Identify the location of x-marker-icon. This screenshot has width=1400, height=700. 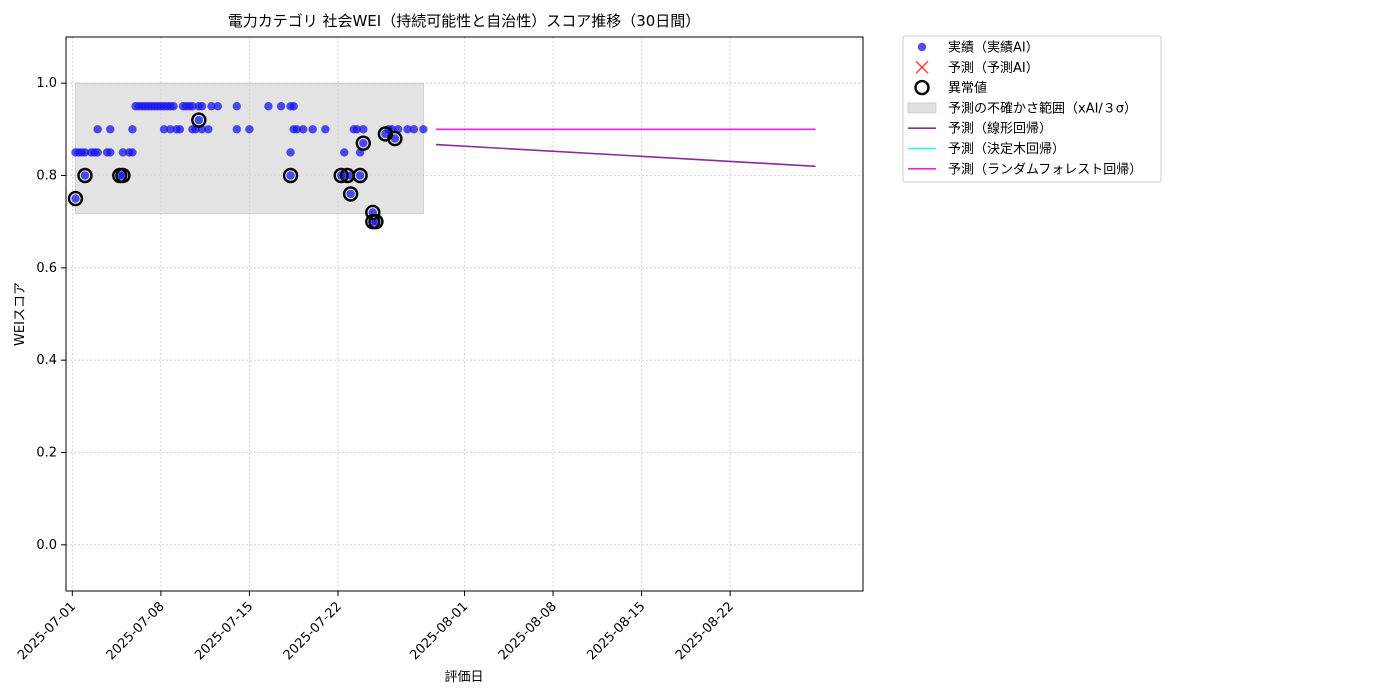
(922, 67).